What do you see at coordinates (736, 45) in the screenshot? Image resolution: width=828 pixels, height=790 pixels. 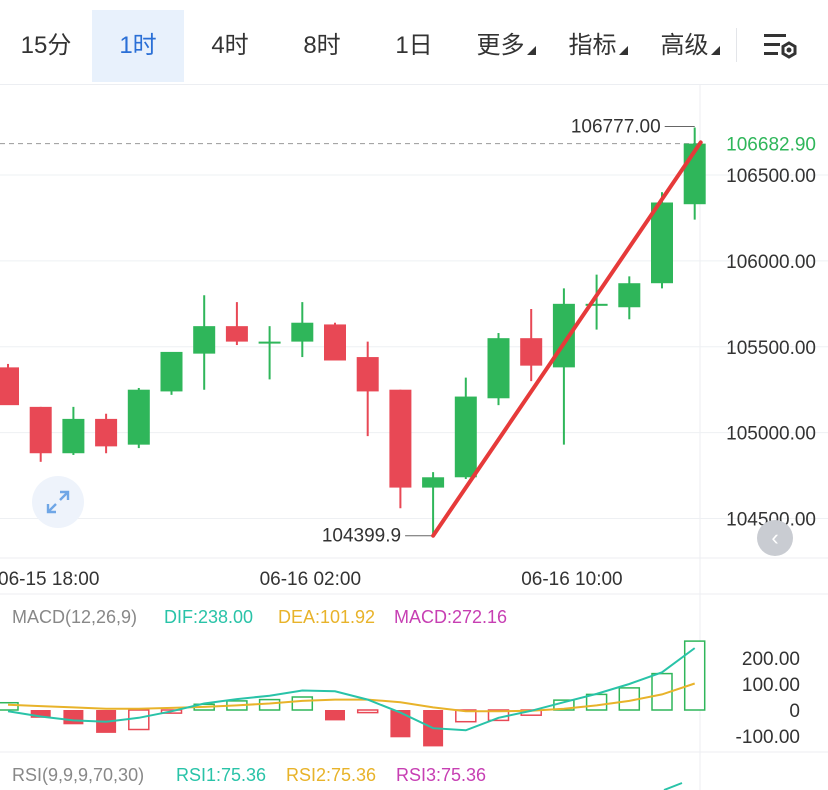 I see `tab-divider` at bounding box center [736, 45].